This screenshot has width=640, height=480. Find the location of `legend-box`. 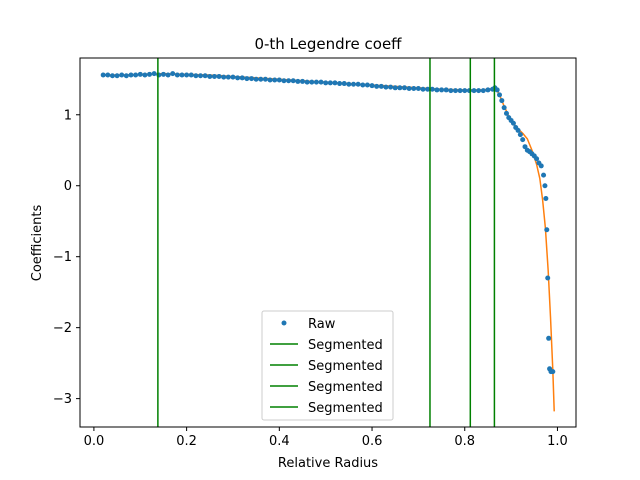

legend-box is located at coordinates (327, 365).